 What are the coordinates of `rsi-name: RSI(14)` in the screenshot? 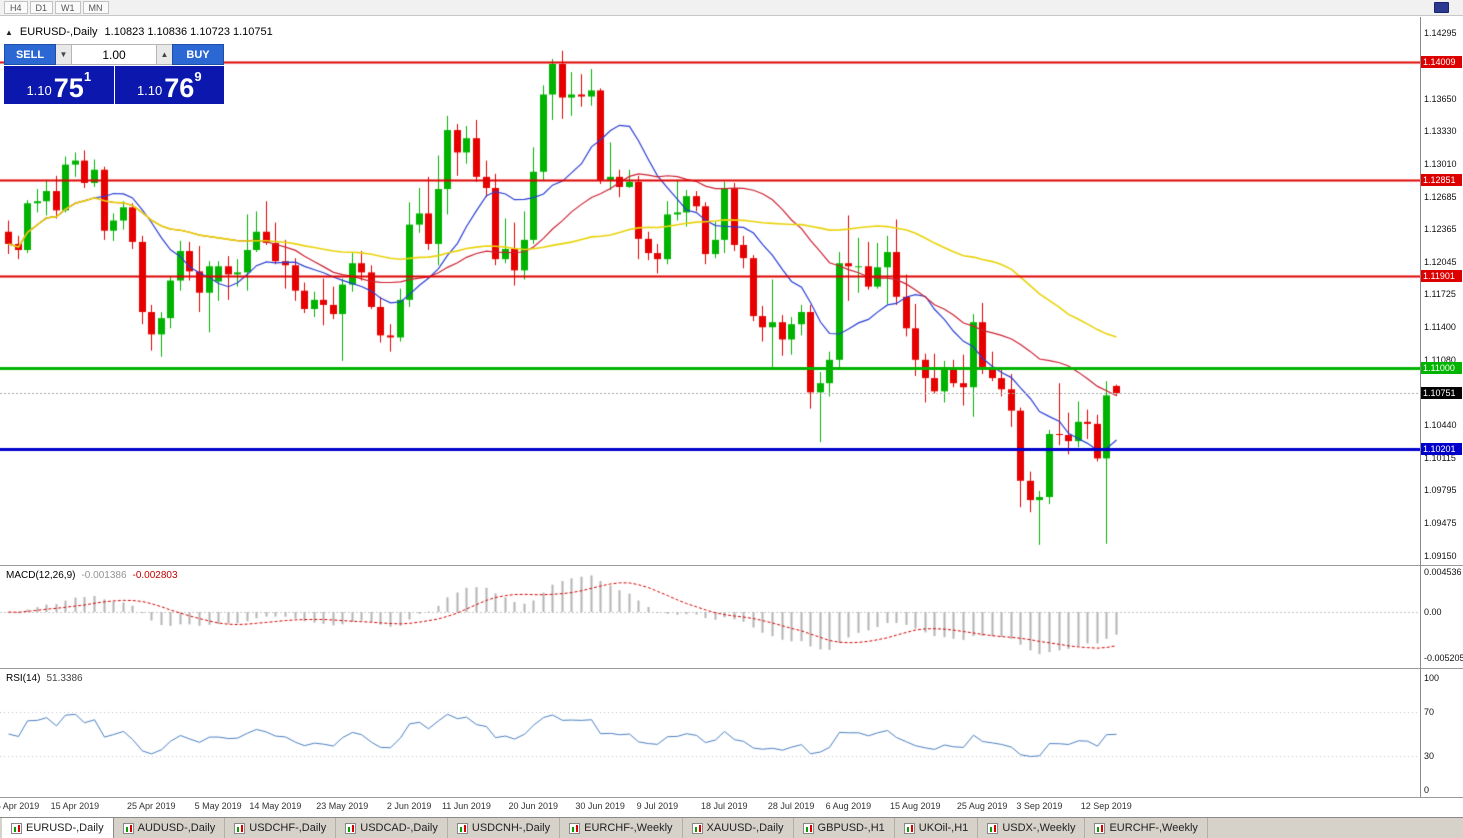 It's located at (23, 678).